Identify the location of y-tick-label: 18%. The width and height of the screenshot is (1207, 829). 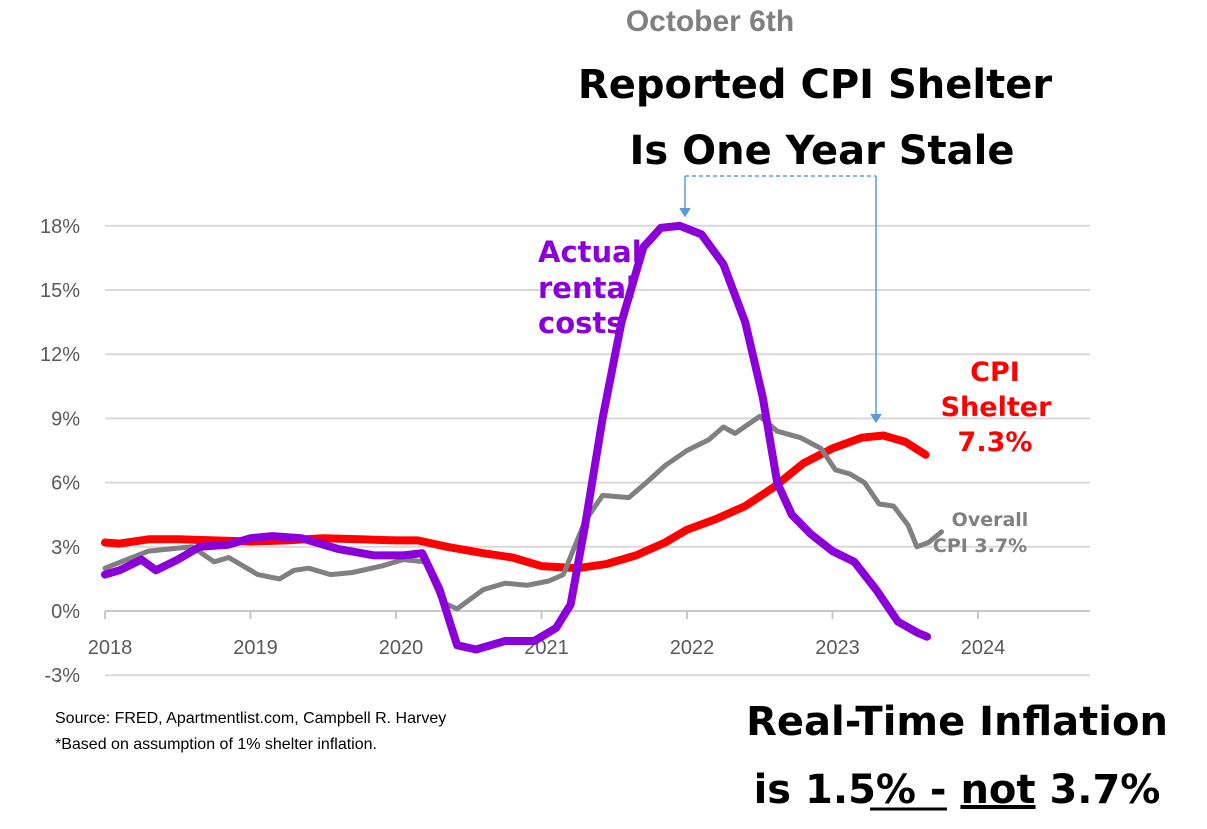
(60, 227).